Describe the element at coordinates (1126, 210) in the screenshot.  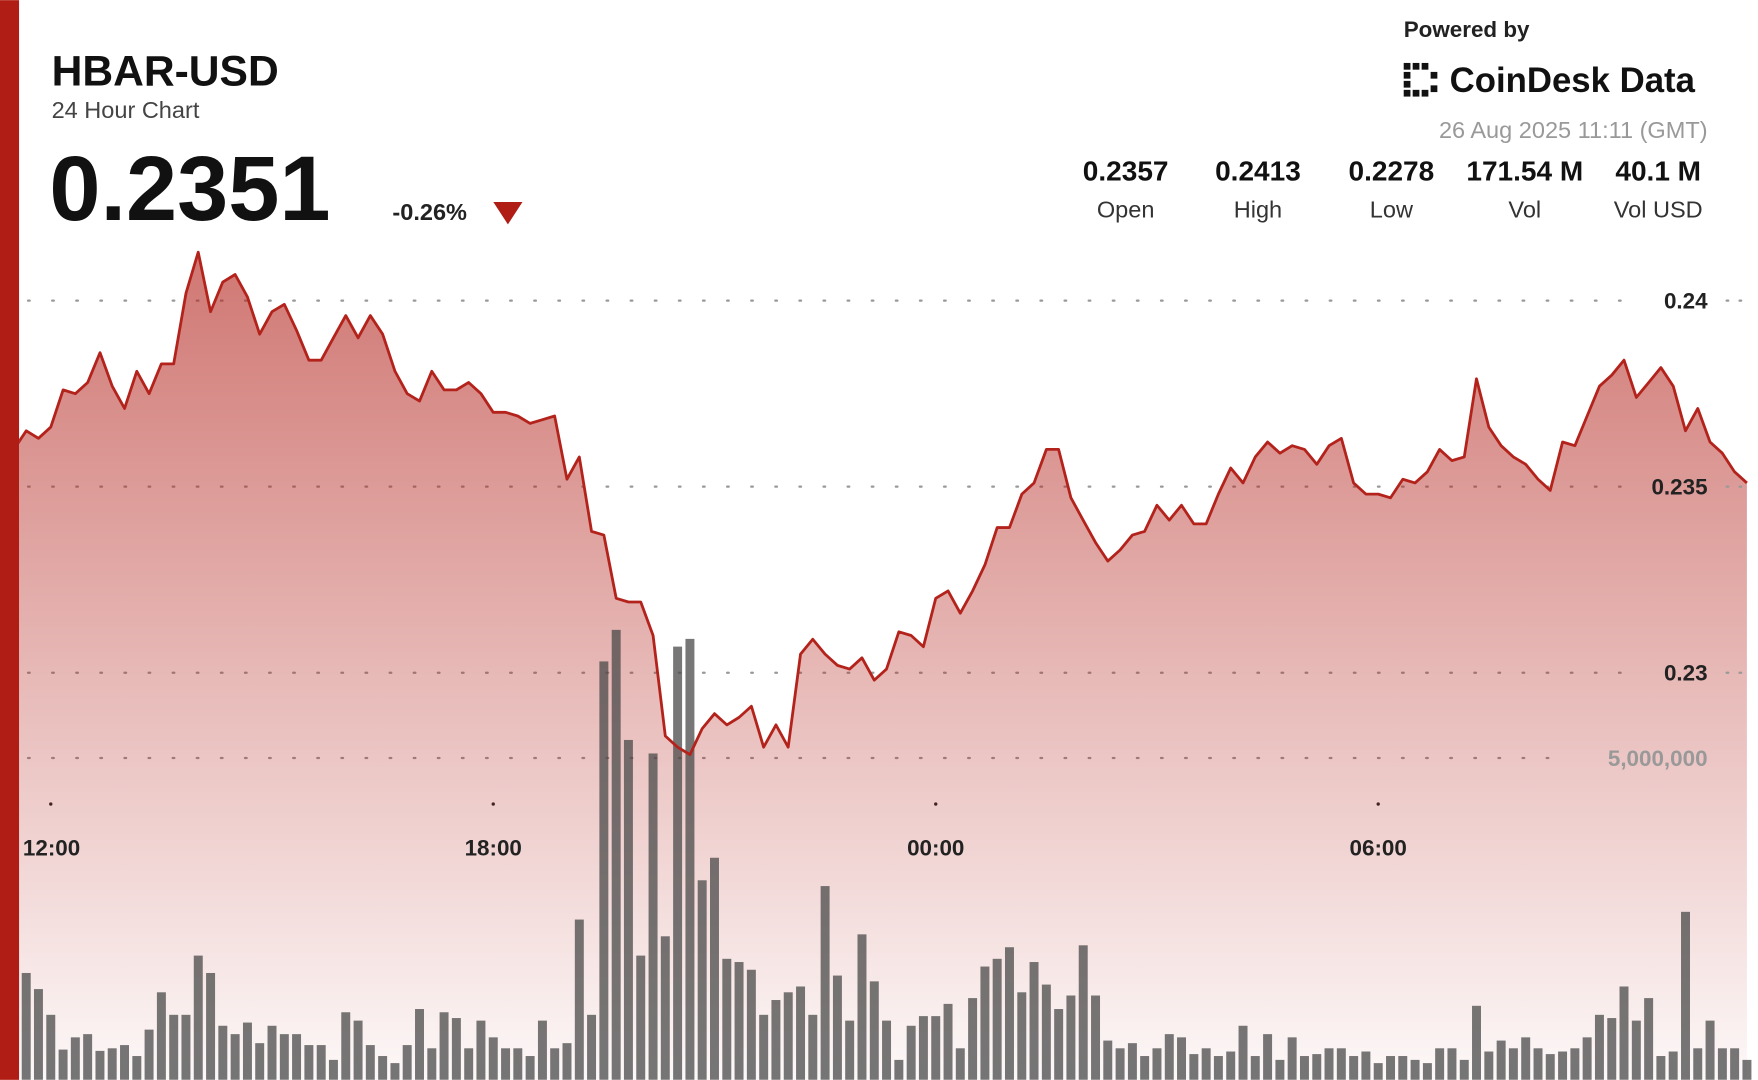
I see `stat-label: Open` at that location.